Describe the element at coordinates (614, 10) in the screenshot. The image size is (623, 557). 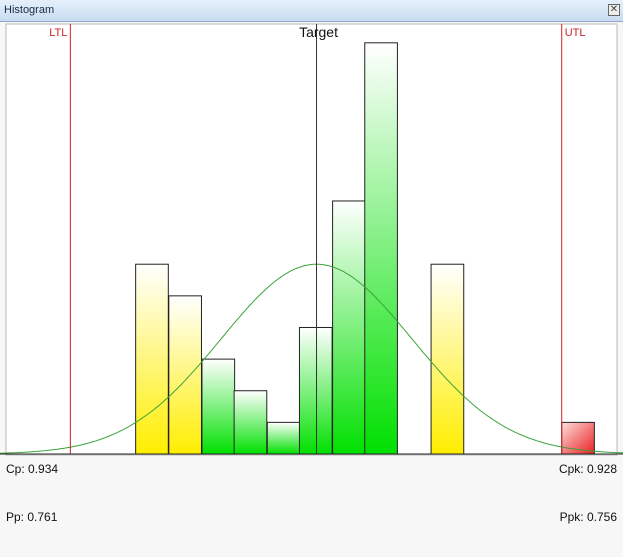
I see `close-icon: ✕` at that location.